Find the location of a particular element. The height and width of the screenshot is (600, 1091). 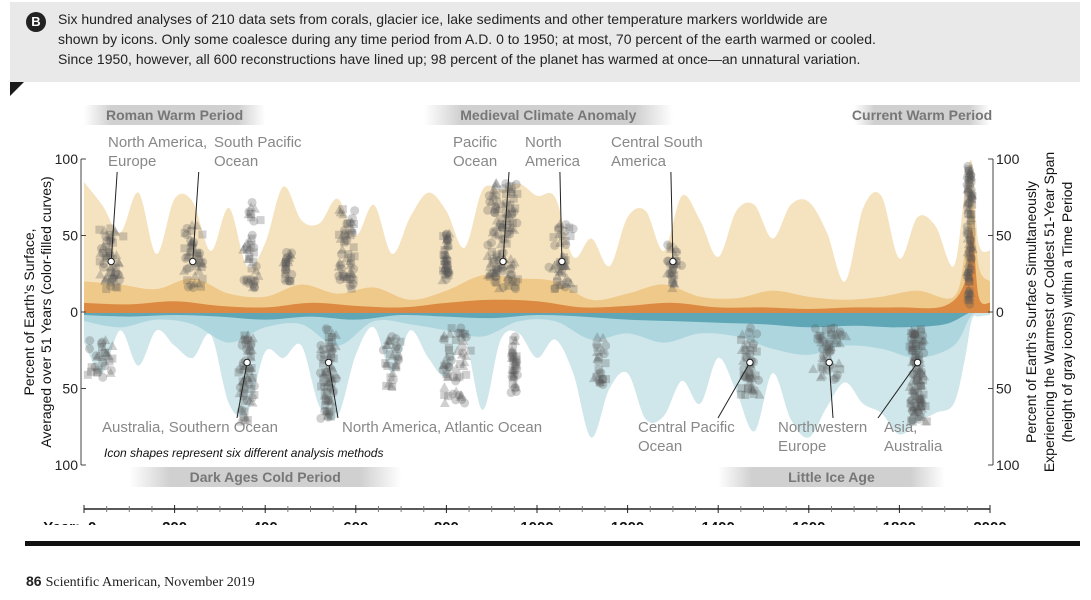

annotation-marker is located at coordinates (829, 362).